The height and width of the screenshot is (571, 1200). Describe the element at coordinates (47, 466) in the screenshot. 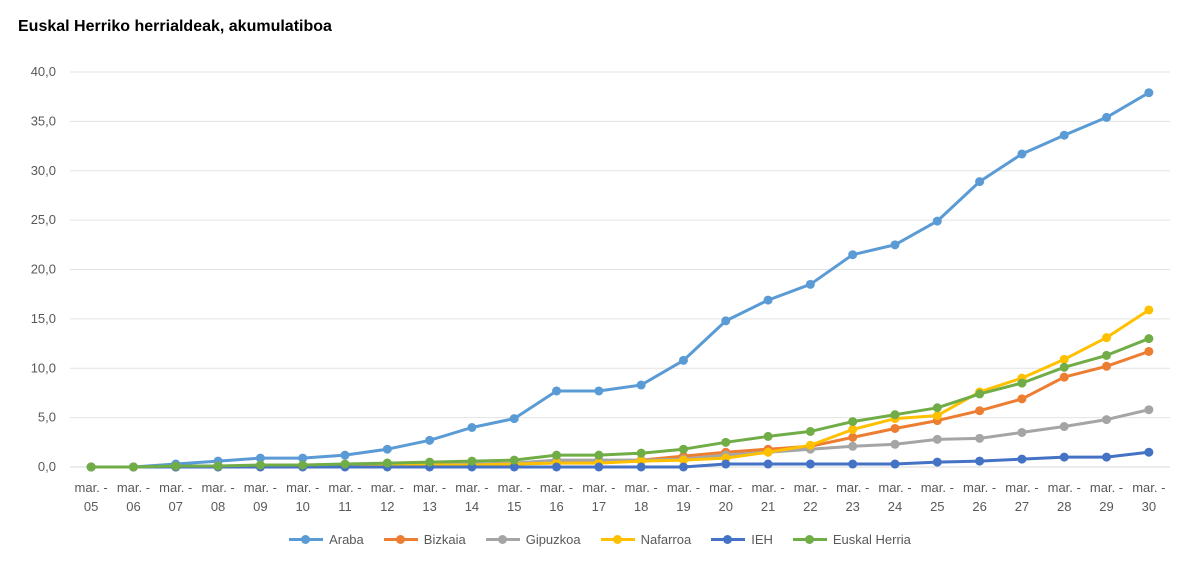

I see `y-tick-label: 0,0` at that location.